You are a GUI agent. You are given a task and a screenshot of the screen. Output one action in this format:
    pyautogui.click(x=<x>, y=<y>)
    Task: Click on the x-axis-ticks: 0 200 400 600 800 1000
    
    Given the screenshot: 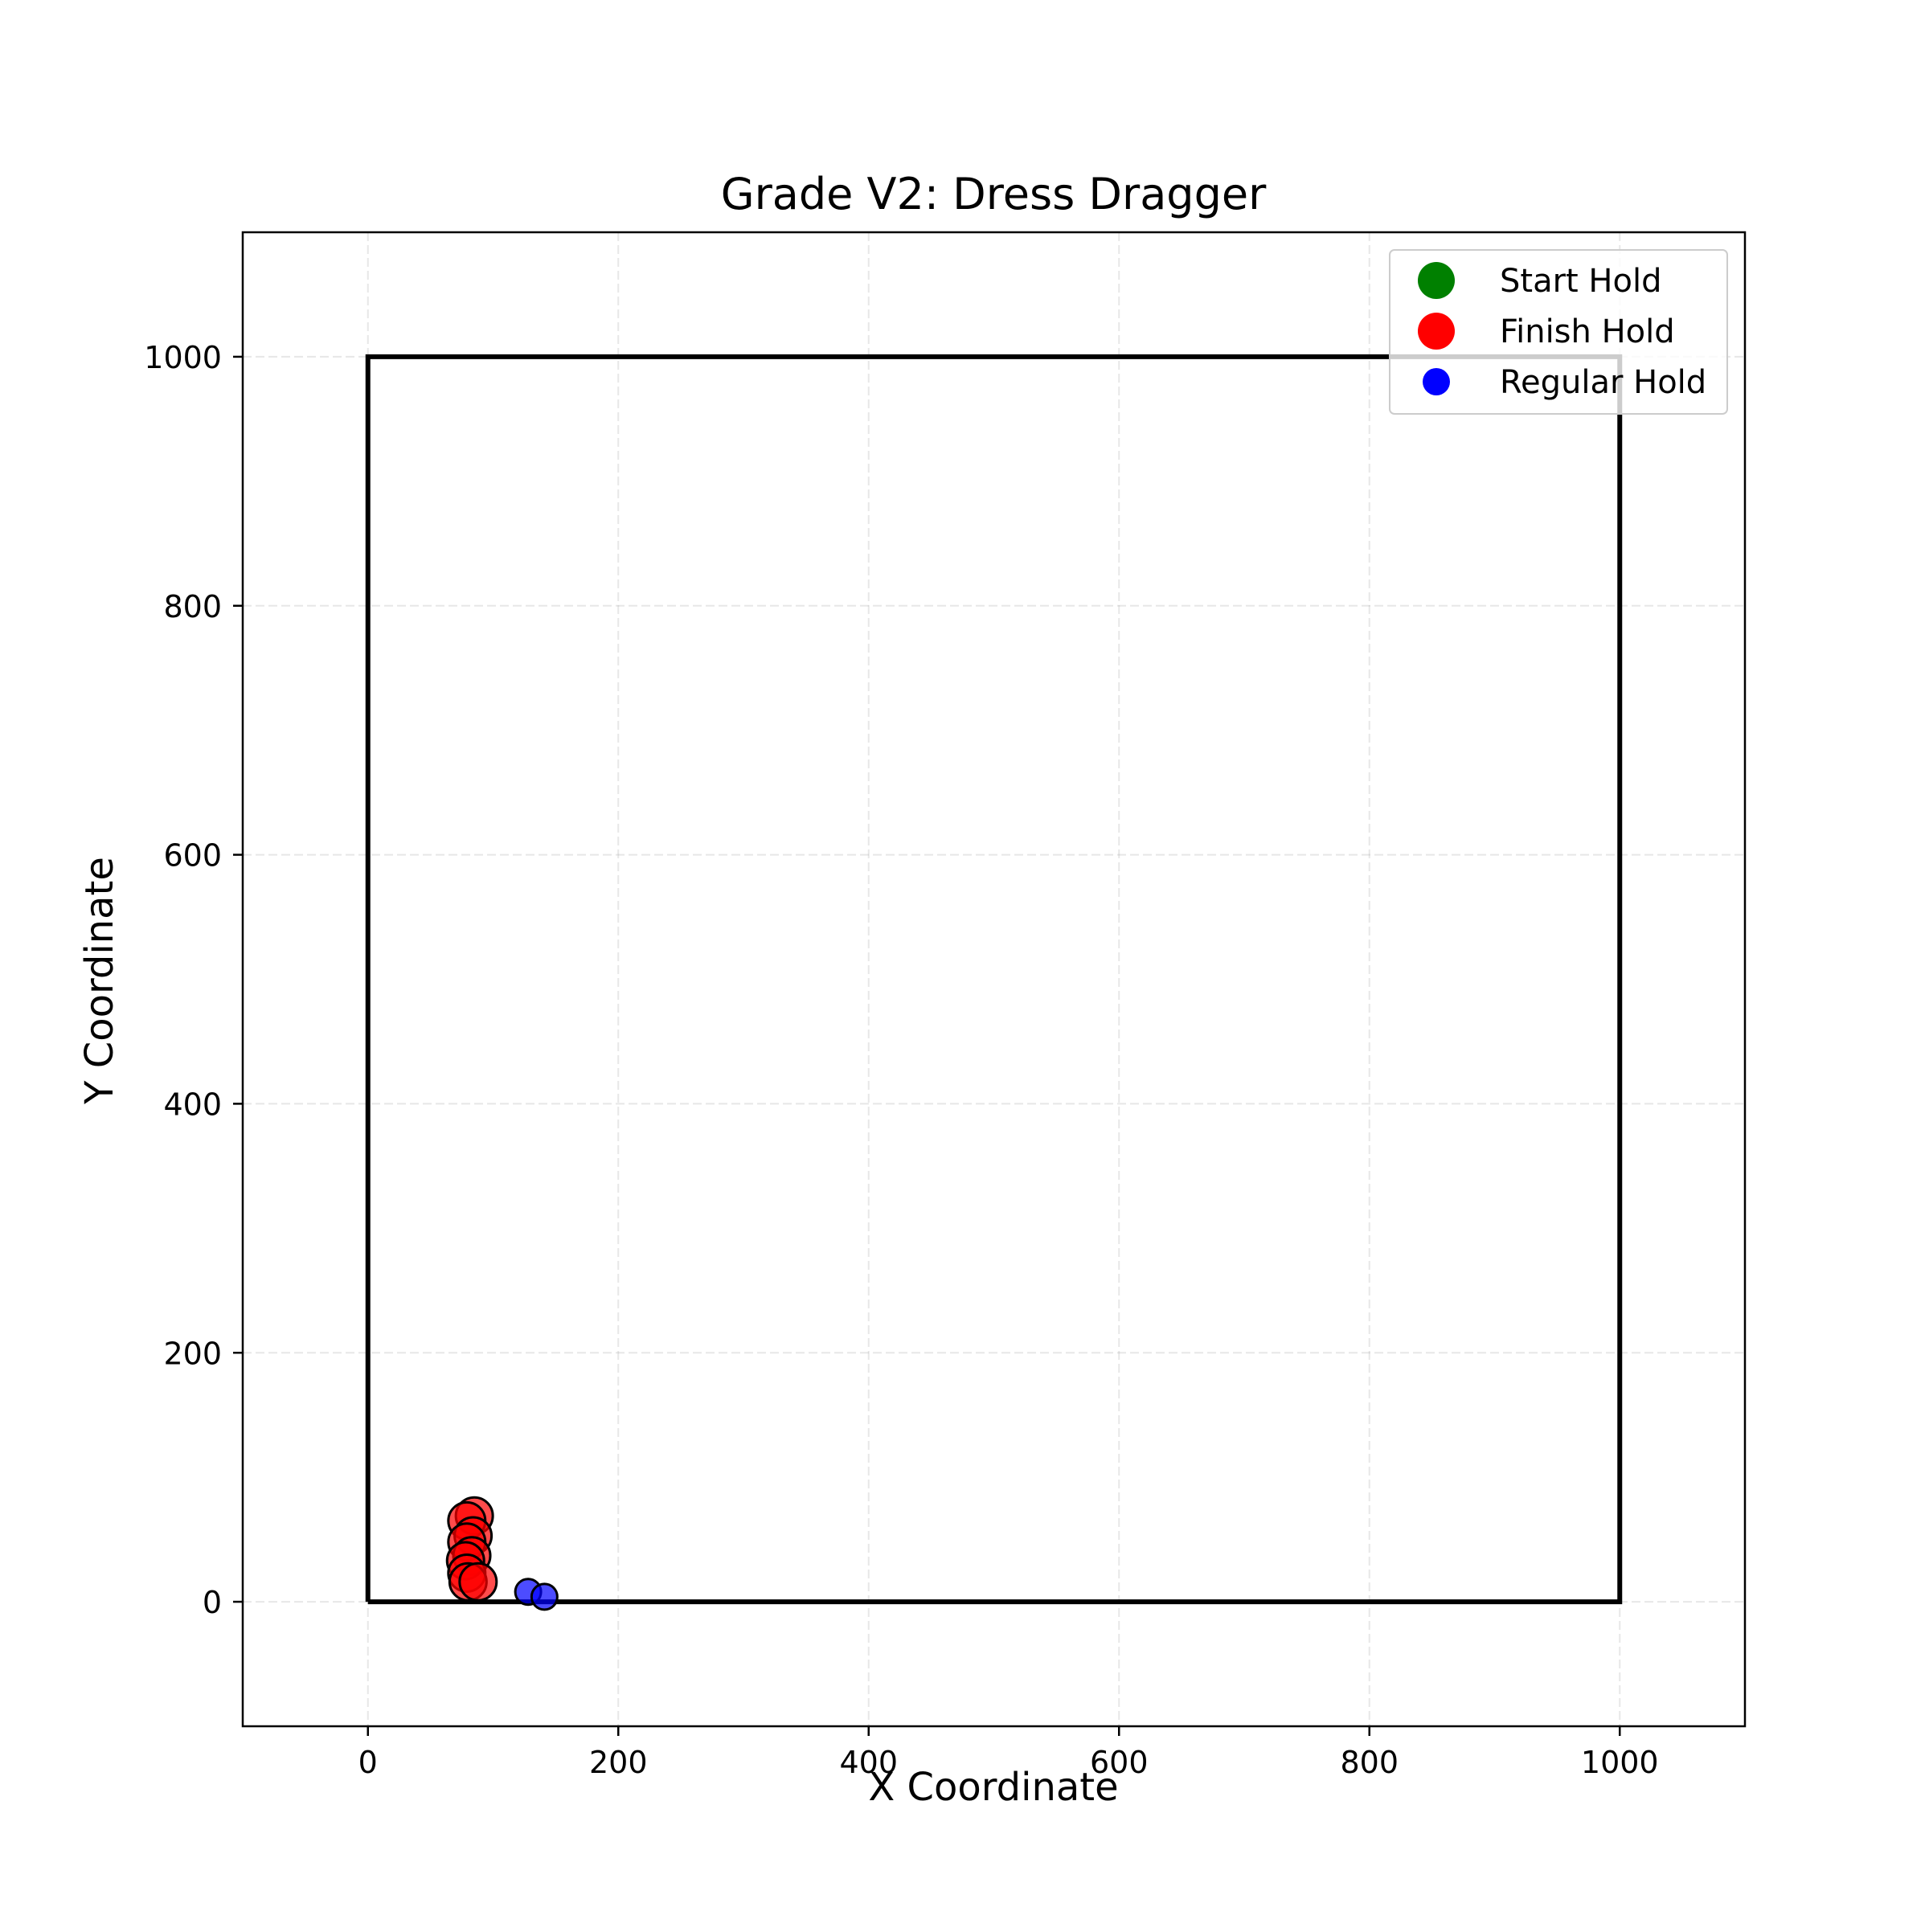 What is the action you would take?
    pyautogui.click(x=1008, y=1753)
    